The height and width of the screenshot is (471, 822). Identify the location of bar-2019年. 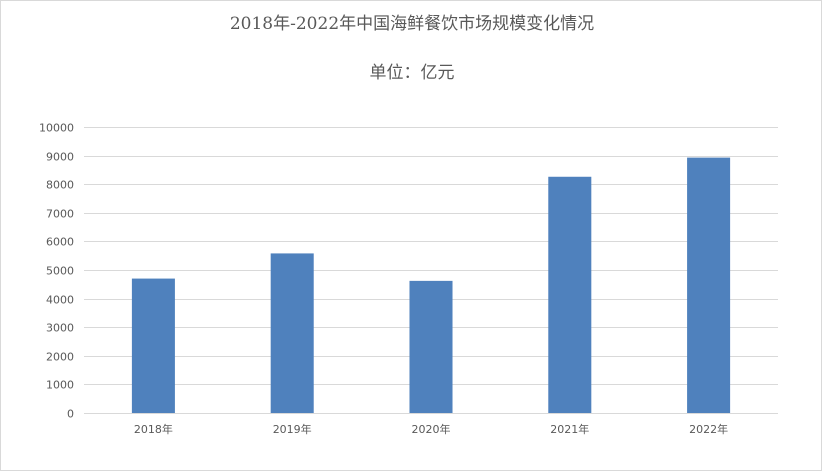
(292, 333).